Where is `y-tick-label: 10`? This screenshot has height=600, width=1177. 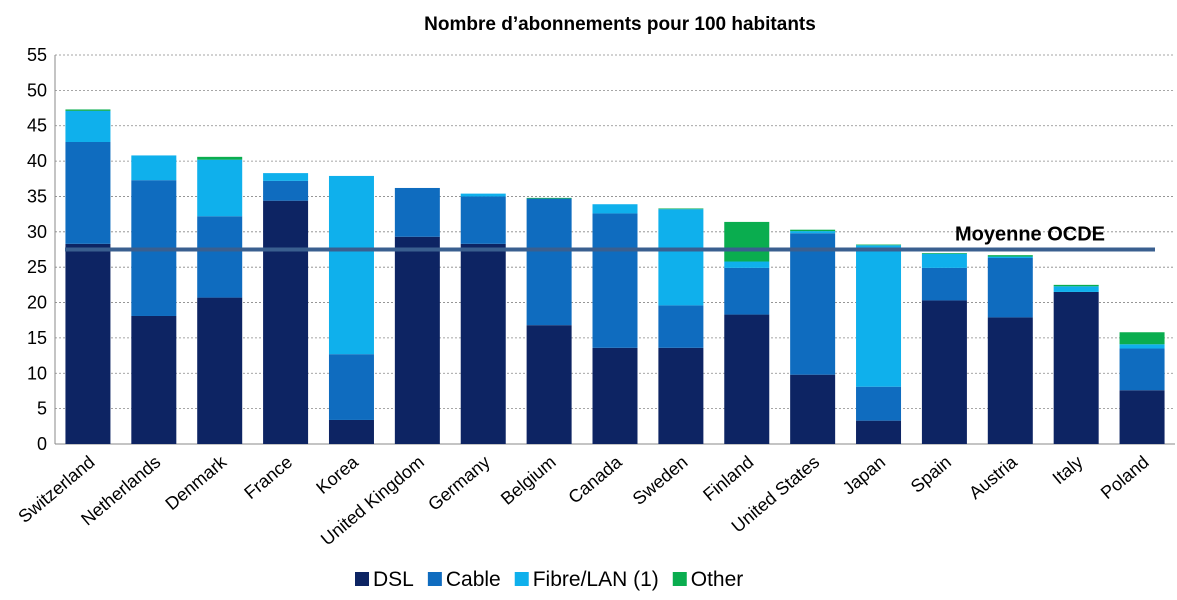 y-tick-label: 10 is located at coordinates (37, 373).